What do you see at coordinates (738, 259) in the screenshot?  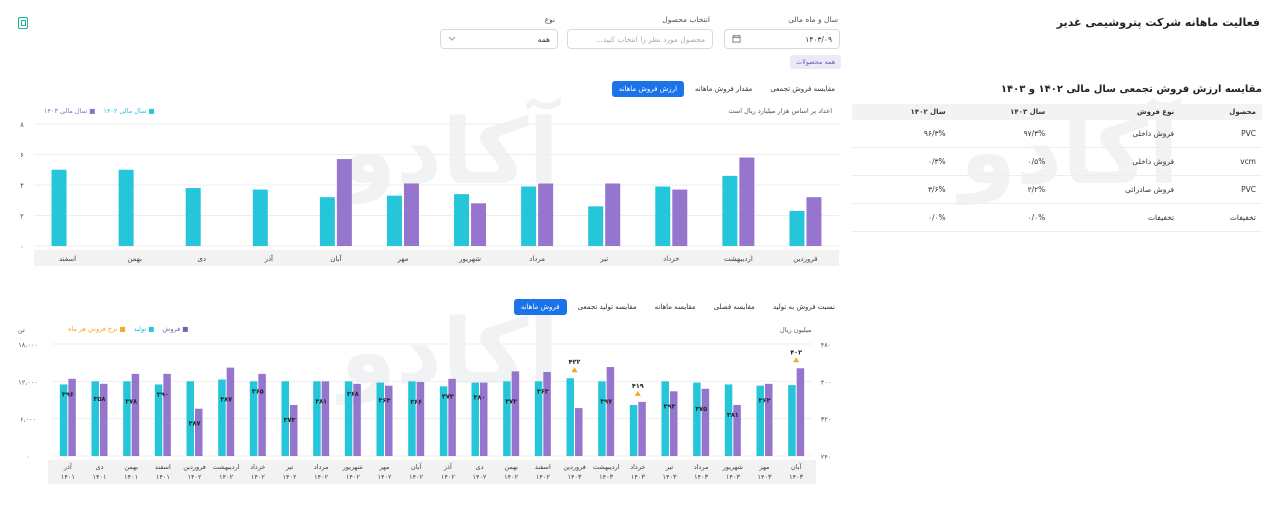 I see `x-tick-label: اردیبهشت` at bounding box center [738, 259].